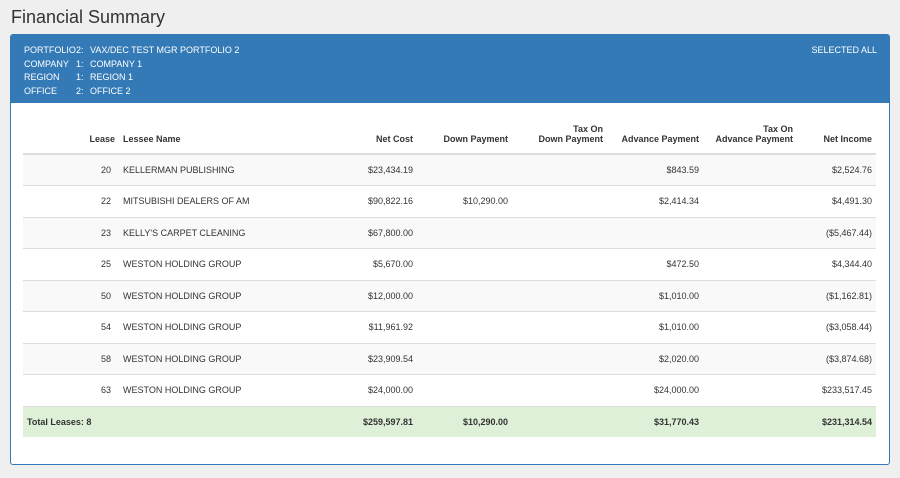 The width and height of the screenshot is (900, 478). What do you see at coordinates (361, 169) in the screenshot?
I see `cell-net-cost: $23,434.19` at bounding box center [361, 169].